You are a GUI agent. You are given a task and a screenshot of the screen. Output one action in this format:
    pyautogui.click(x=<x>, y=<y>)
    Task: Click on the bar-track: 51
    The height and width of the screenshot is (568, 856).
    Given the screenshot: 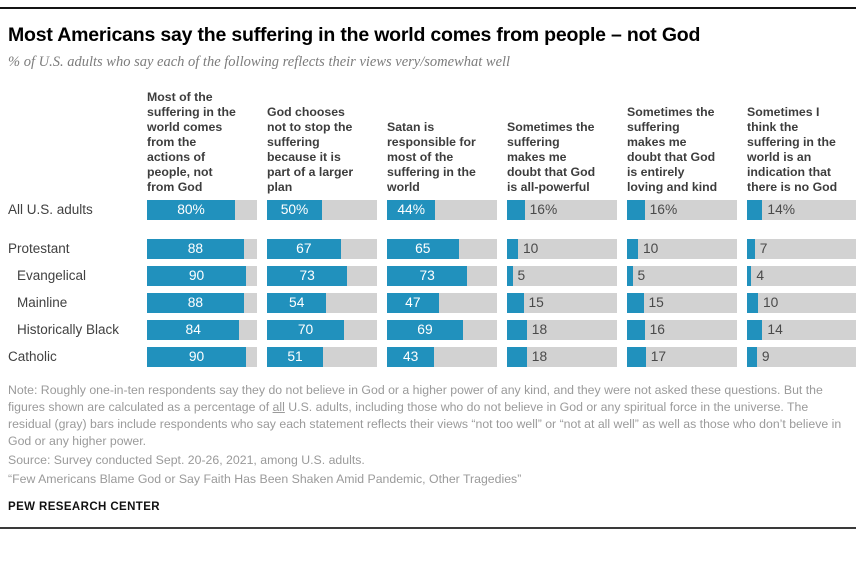 What is the action you would take?
    pyautogui.click(x=322, y=356)
    